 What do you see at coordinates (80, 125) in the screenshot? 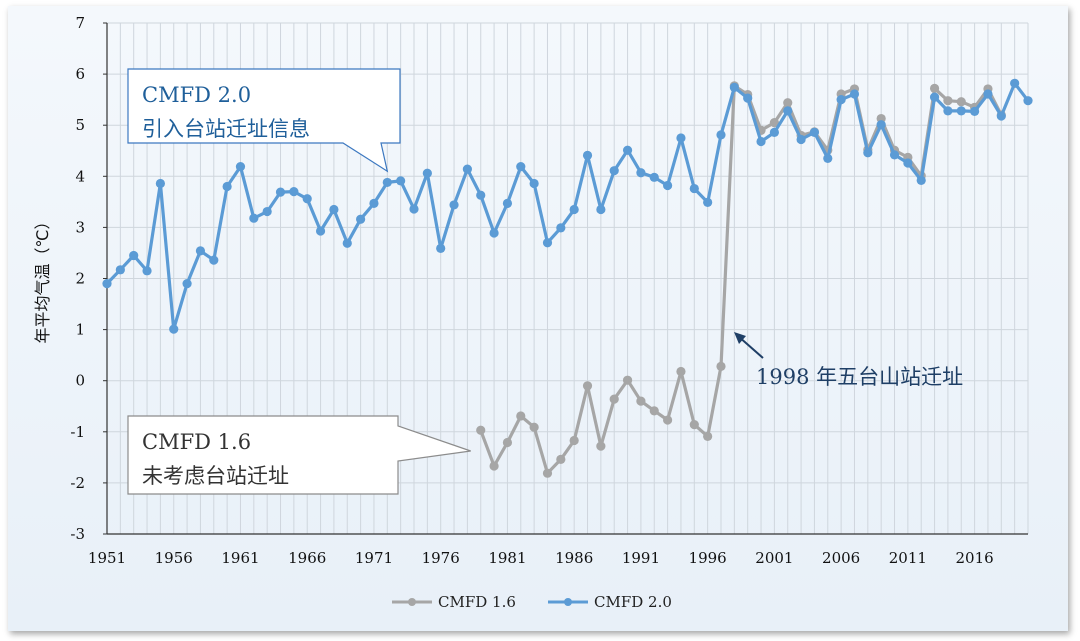
I see `y-tick-label: 5` at bounding box center [80, 125].